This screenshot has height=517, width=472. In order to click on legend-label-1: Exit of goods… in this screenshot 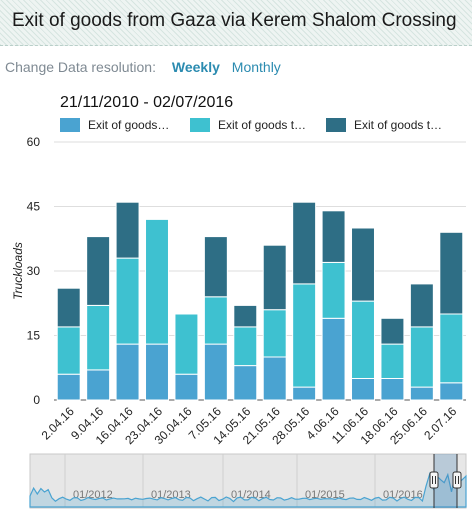, I will do `click(129, 125)`.